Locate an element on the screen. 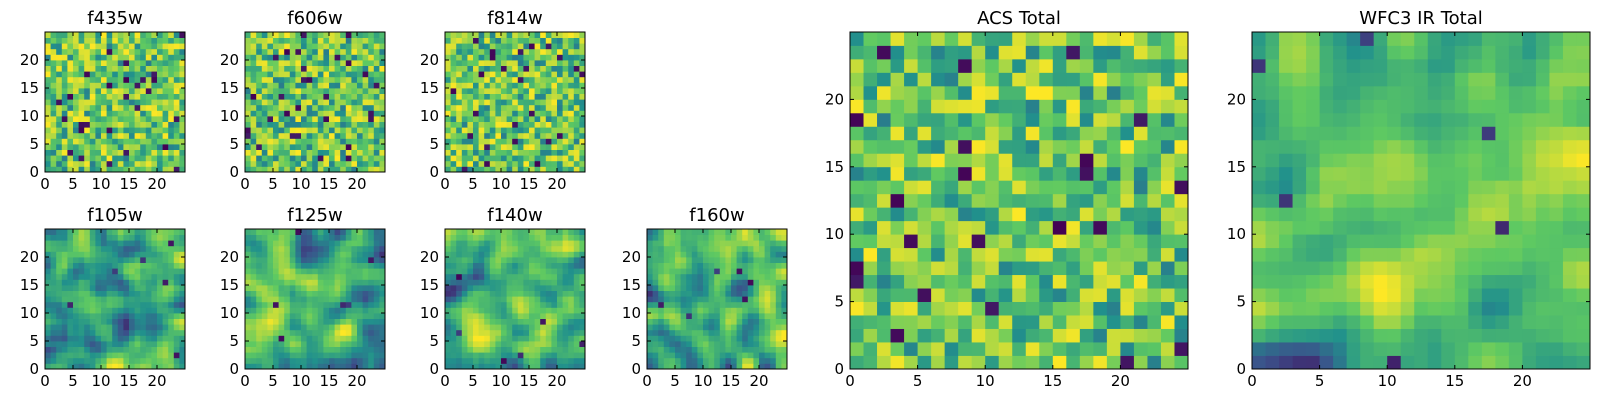 The image size is (1600, 400). y-tick-label: 0 is located at coordinates (34, 369).